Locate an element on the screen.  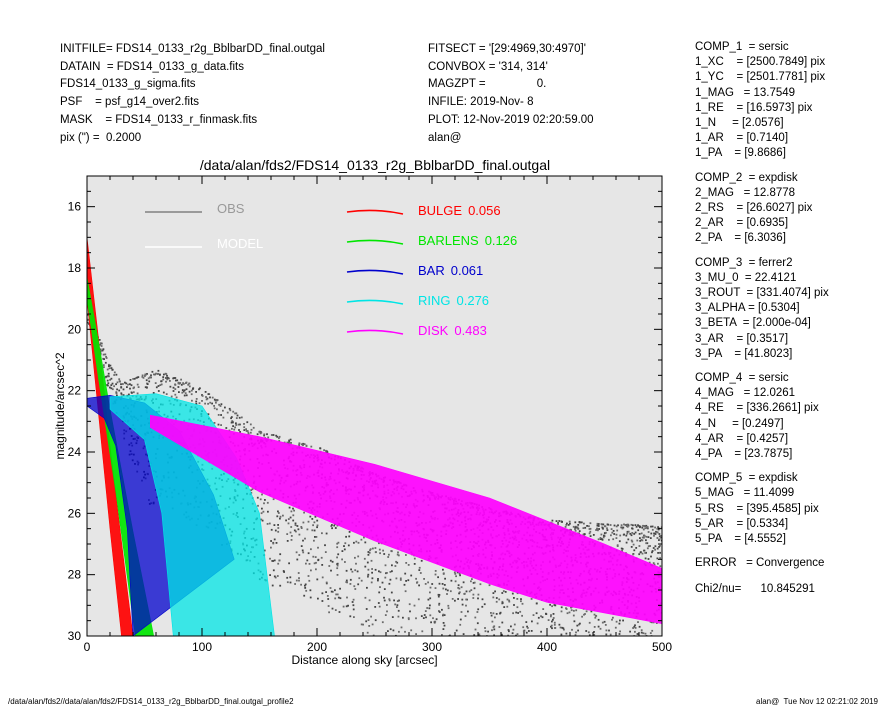
legend-fraction: 0.126 is located at coordinates (501, 240).